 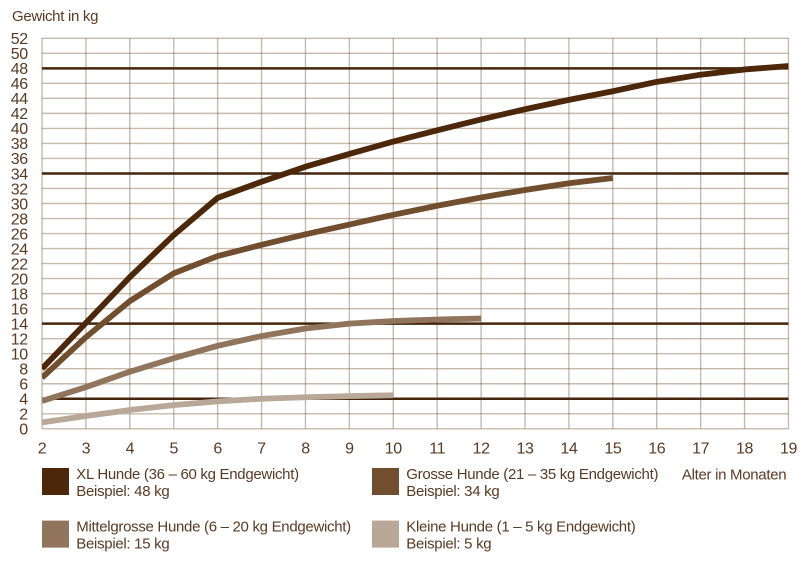 What do you see at coordinates (788, 449) in the screenshot?
I see `svg-text: 19` at bounding box center [788, 449].